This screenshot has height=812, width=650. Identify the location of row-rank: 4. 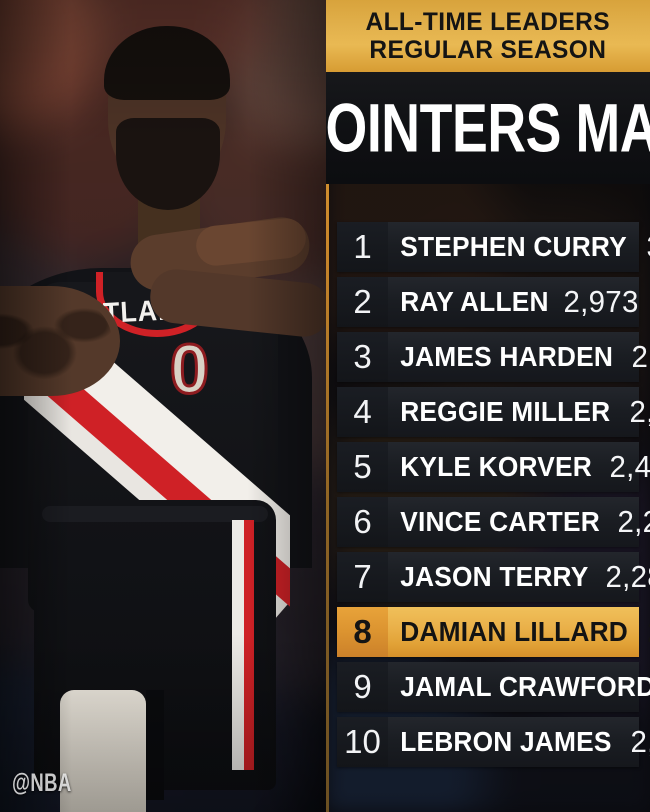
(362, 412).